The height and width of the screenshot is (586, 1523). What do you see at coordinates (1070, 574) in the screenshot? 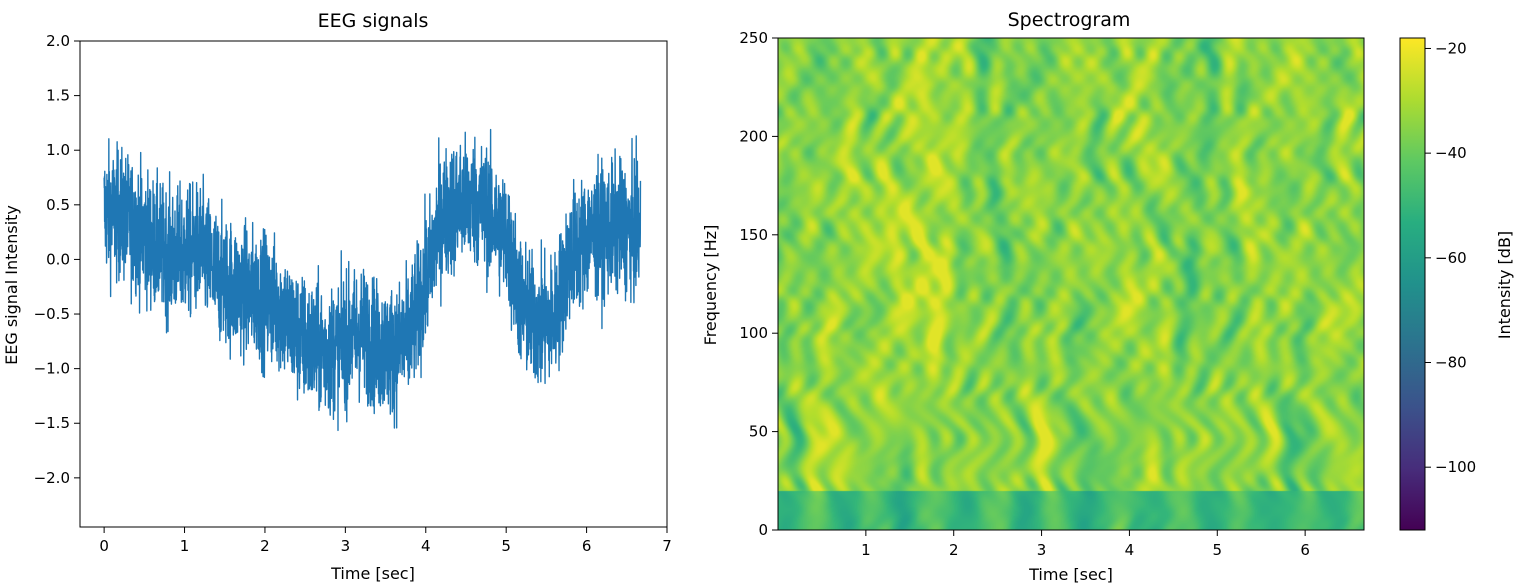
I see `spectrogram-x-axis-label: Time [sec]` at bounding box center [1070, 574].